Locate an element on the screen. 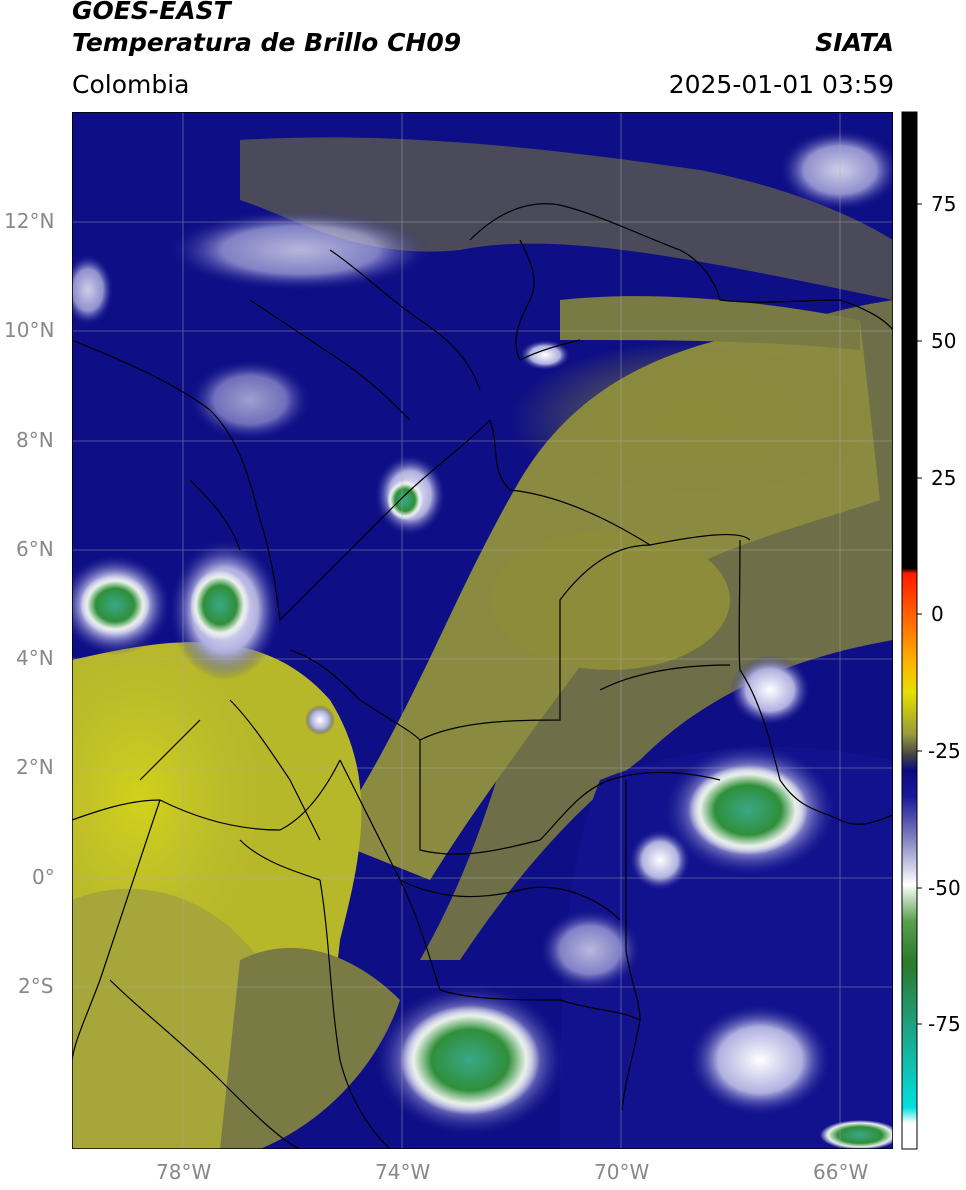 The image size is (966, 1190). lat-tick: 2°N is located at coordinates (35, 767).